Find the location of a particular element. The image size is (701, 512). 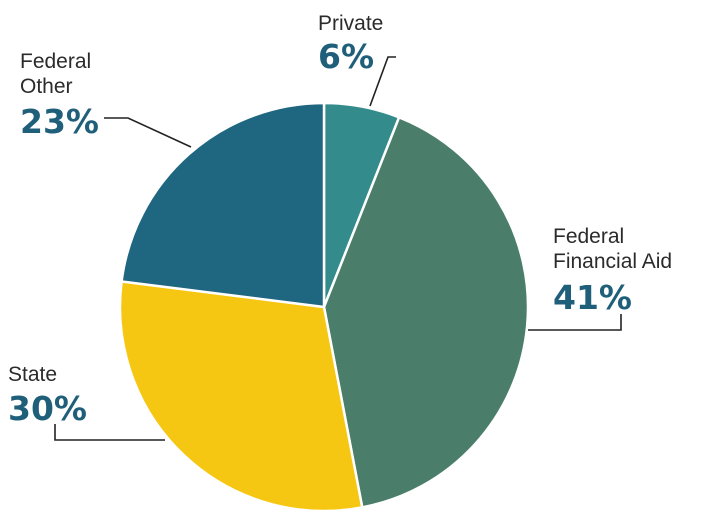

leader-line-federal-financial-aid is located at coordinates (575, 322).